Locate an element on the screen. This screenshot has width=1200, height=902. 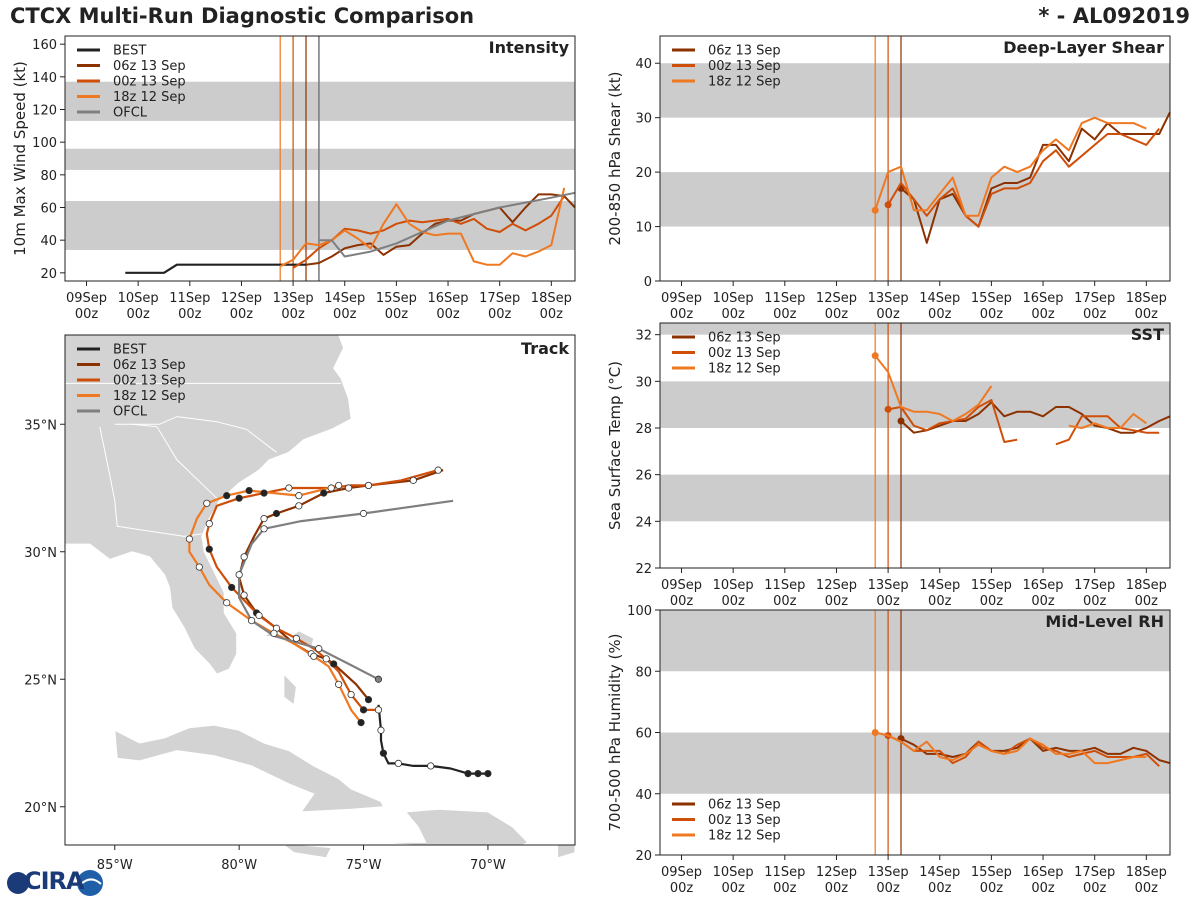
x-tick-label-date: 10Sep is located at coordinates (138, 298).